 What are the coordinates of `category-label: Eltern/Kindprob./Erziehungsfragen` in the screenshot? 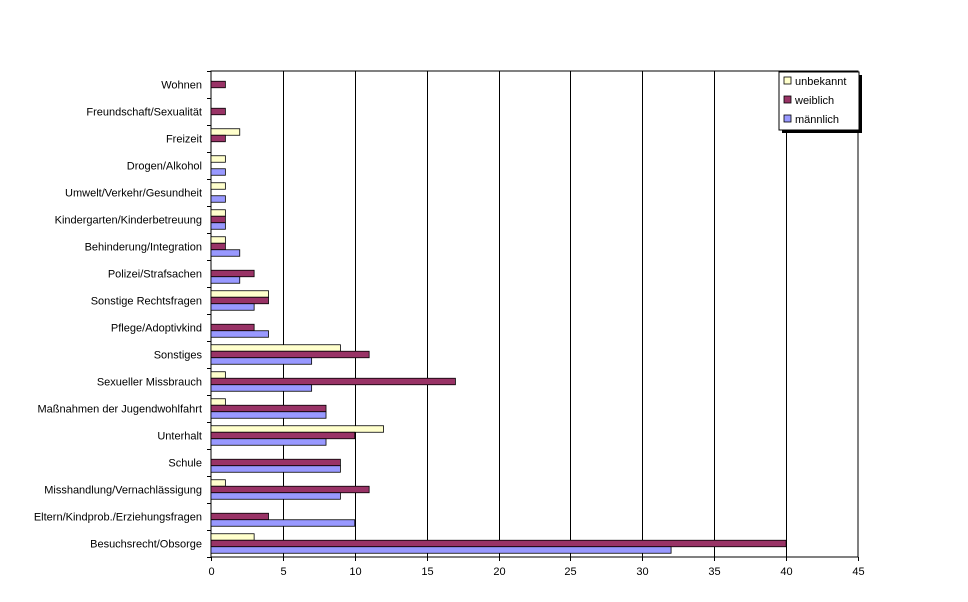 It's located at (118, 518).